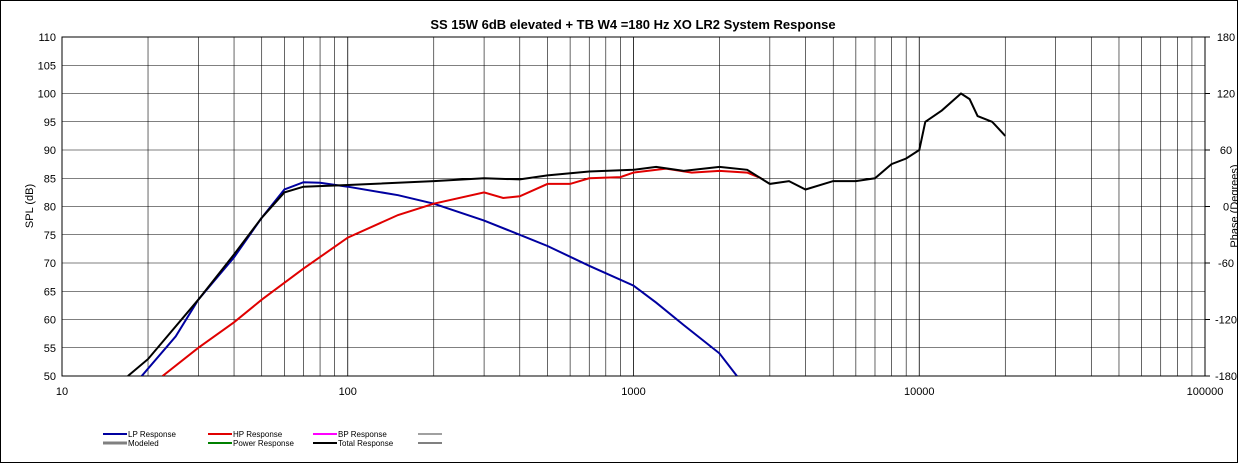  What do you see at coordinates (1226, 377) in the screenshot?
I see `y2-tick-label: -180` at bounding box center [1226, 377].